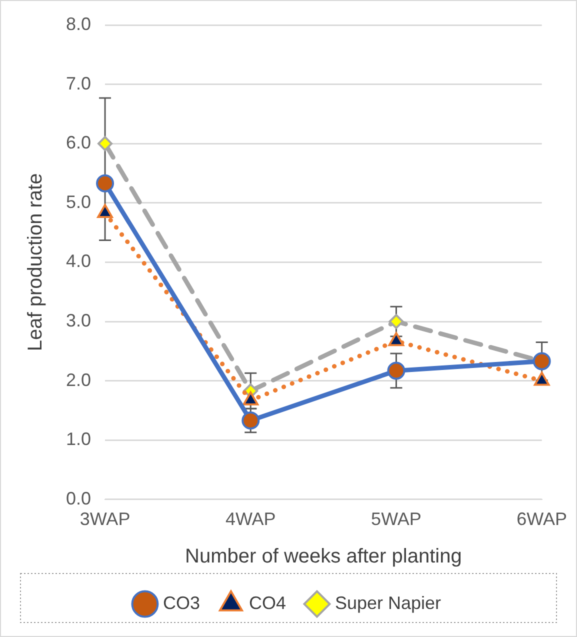 Image resolution: width=577 pixels, height=637 pixels. I want to click on y-tick-label: 1.0, so click(79, 439).